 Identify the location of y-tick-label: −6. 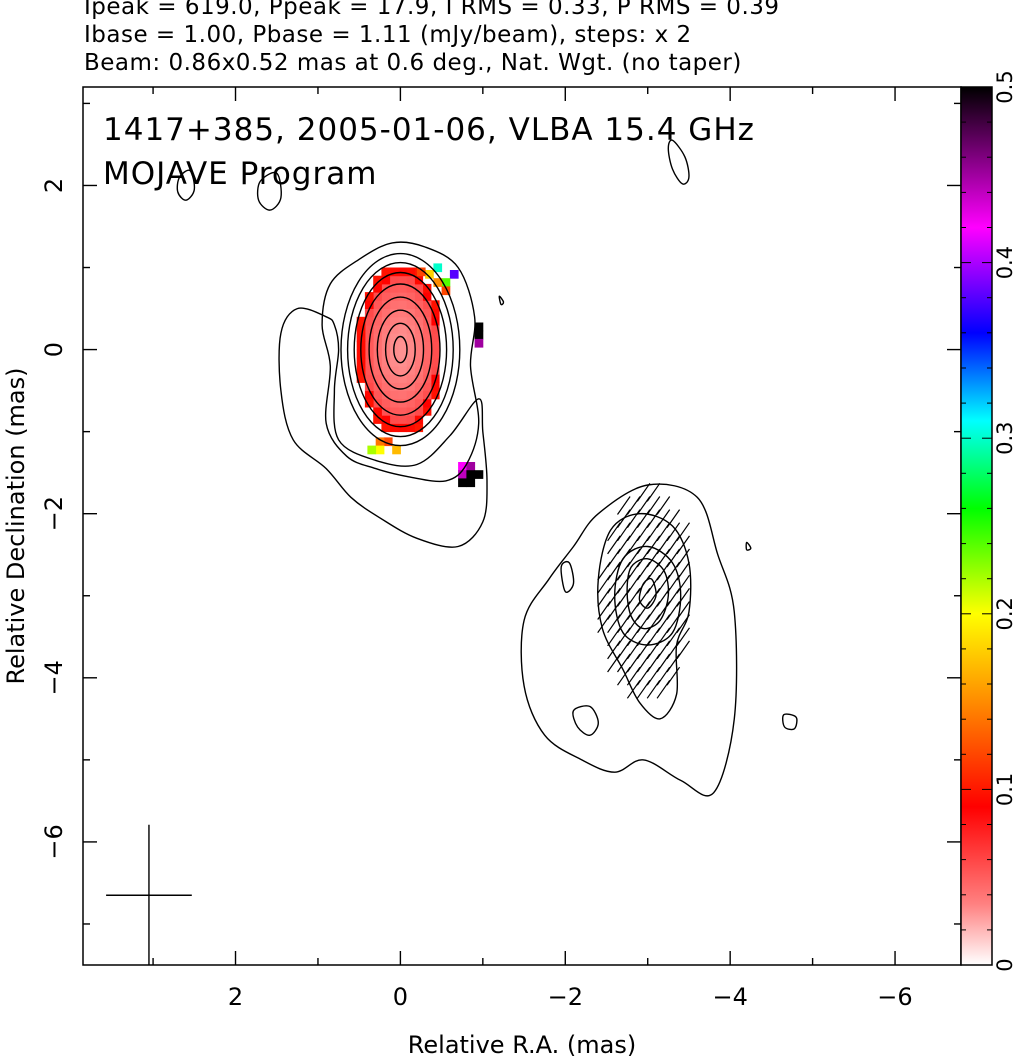
(54, 841).